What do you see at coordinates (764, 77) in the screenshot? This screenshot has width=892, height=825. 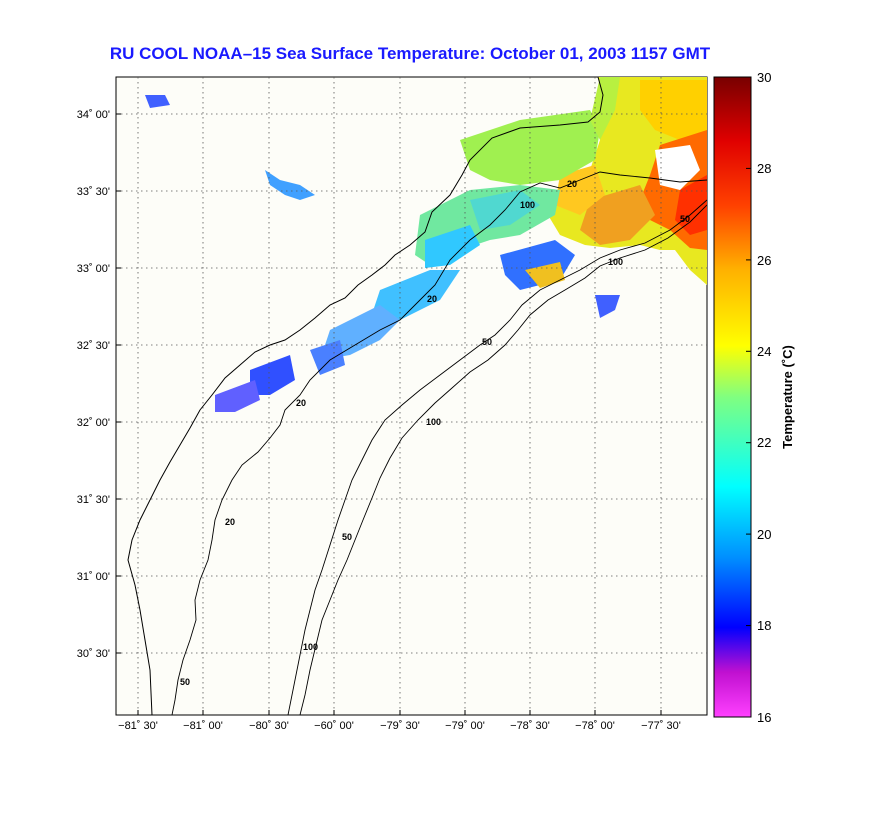 I see `colorbar-tick-label: 30` at bounding box center [764, 77].